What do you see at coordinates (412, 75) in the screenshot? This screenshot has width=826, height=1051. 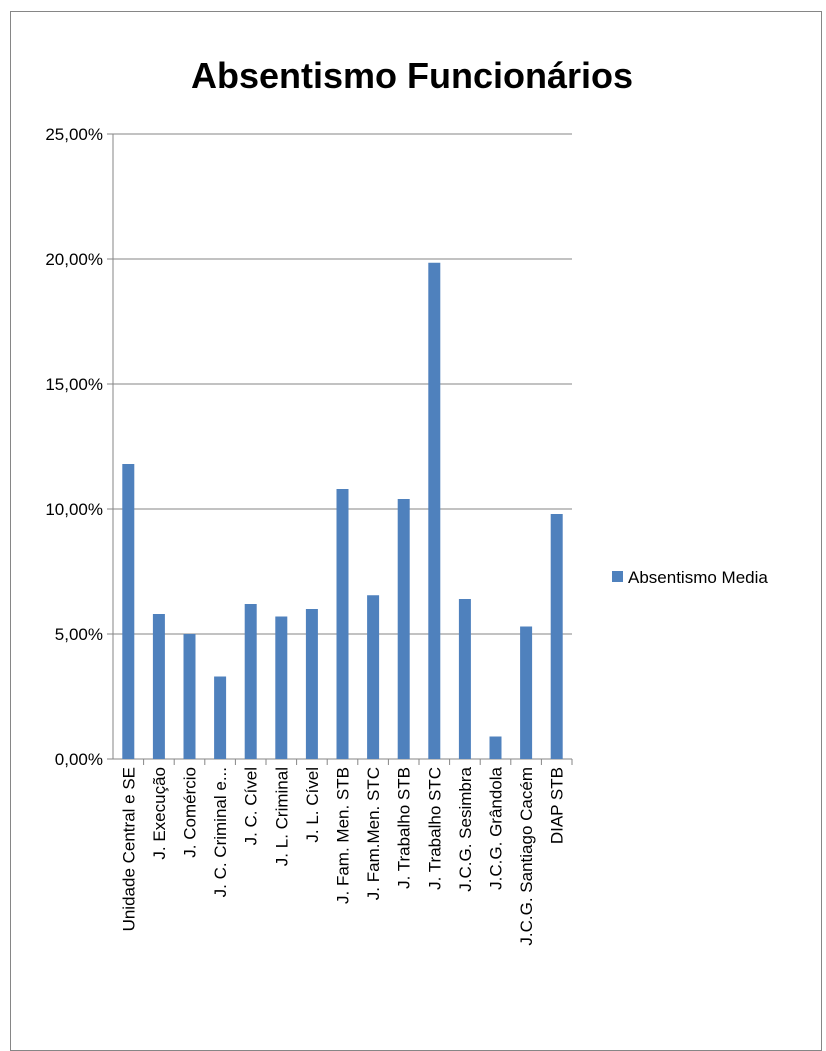 I see `chart-title: Absentismo Funcionários` at bounding box center [412, 75].